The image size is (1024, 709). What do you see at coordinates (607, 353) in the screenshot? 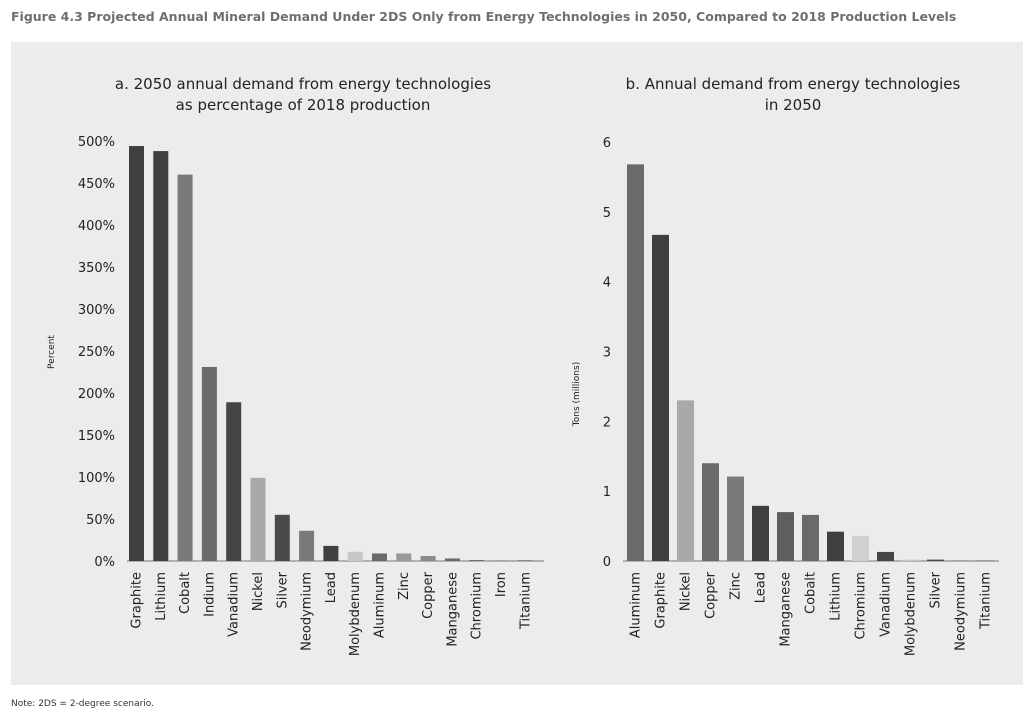
I see `chart-b-ytick-label: 3` at bounding box center [607, 353].